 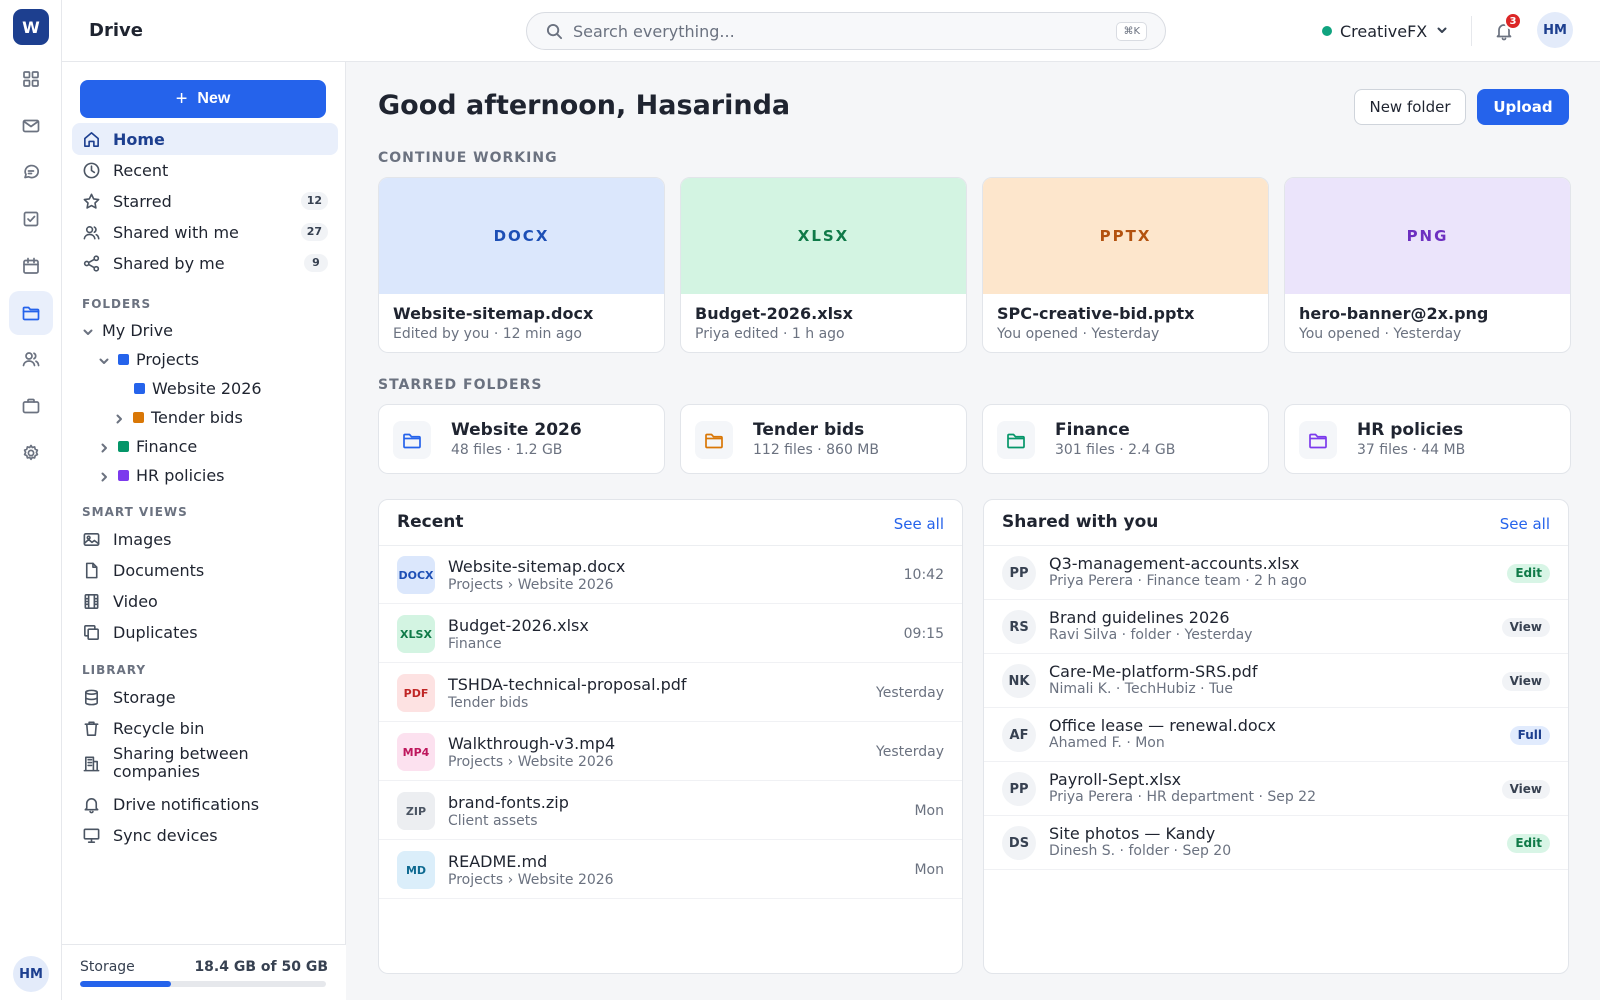 What do you see at coordinates (205, 804) in the screenshot?
I see `nav-item-drive-notifications: Drive notifications` at bounding box center [205, 804].